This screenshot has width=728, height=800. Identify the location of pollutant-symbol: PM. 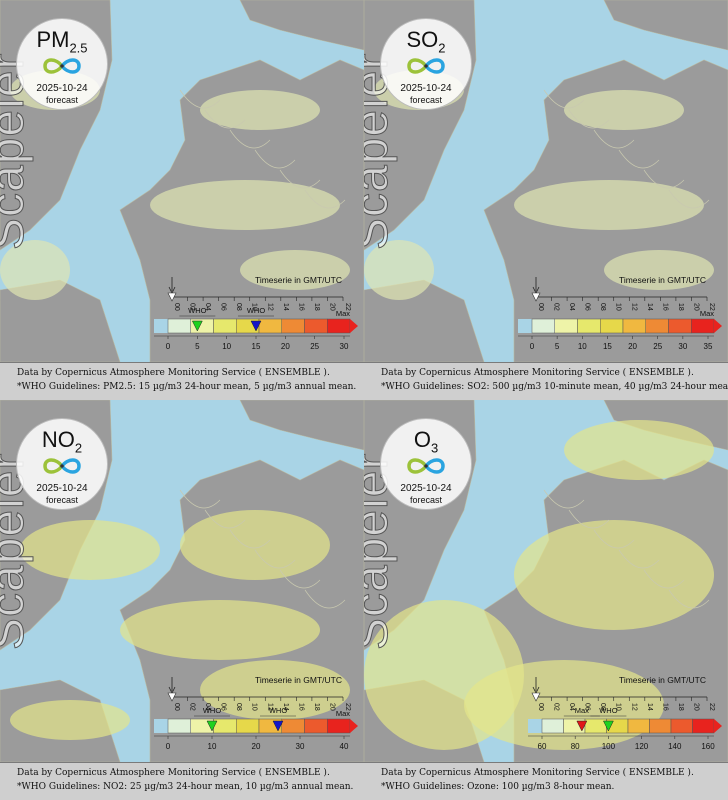
(53, 39).